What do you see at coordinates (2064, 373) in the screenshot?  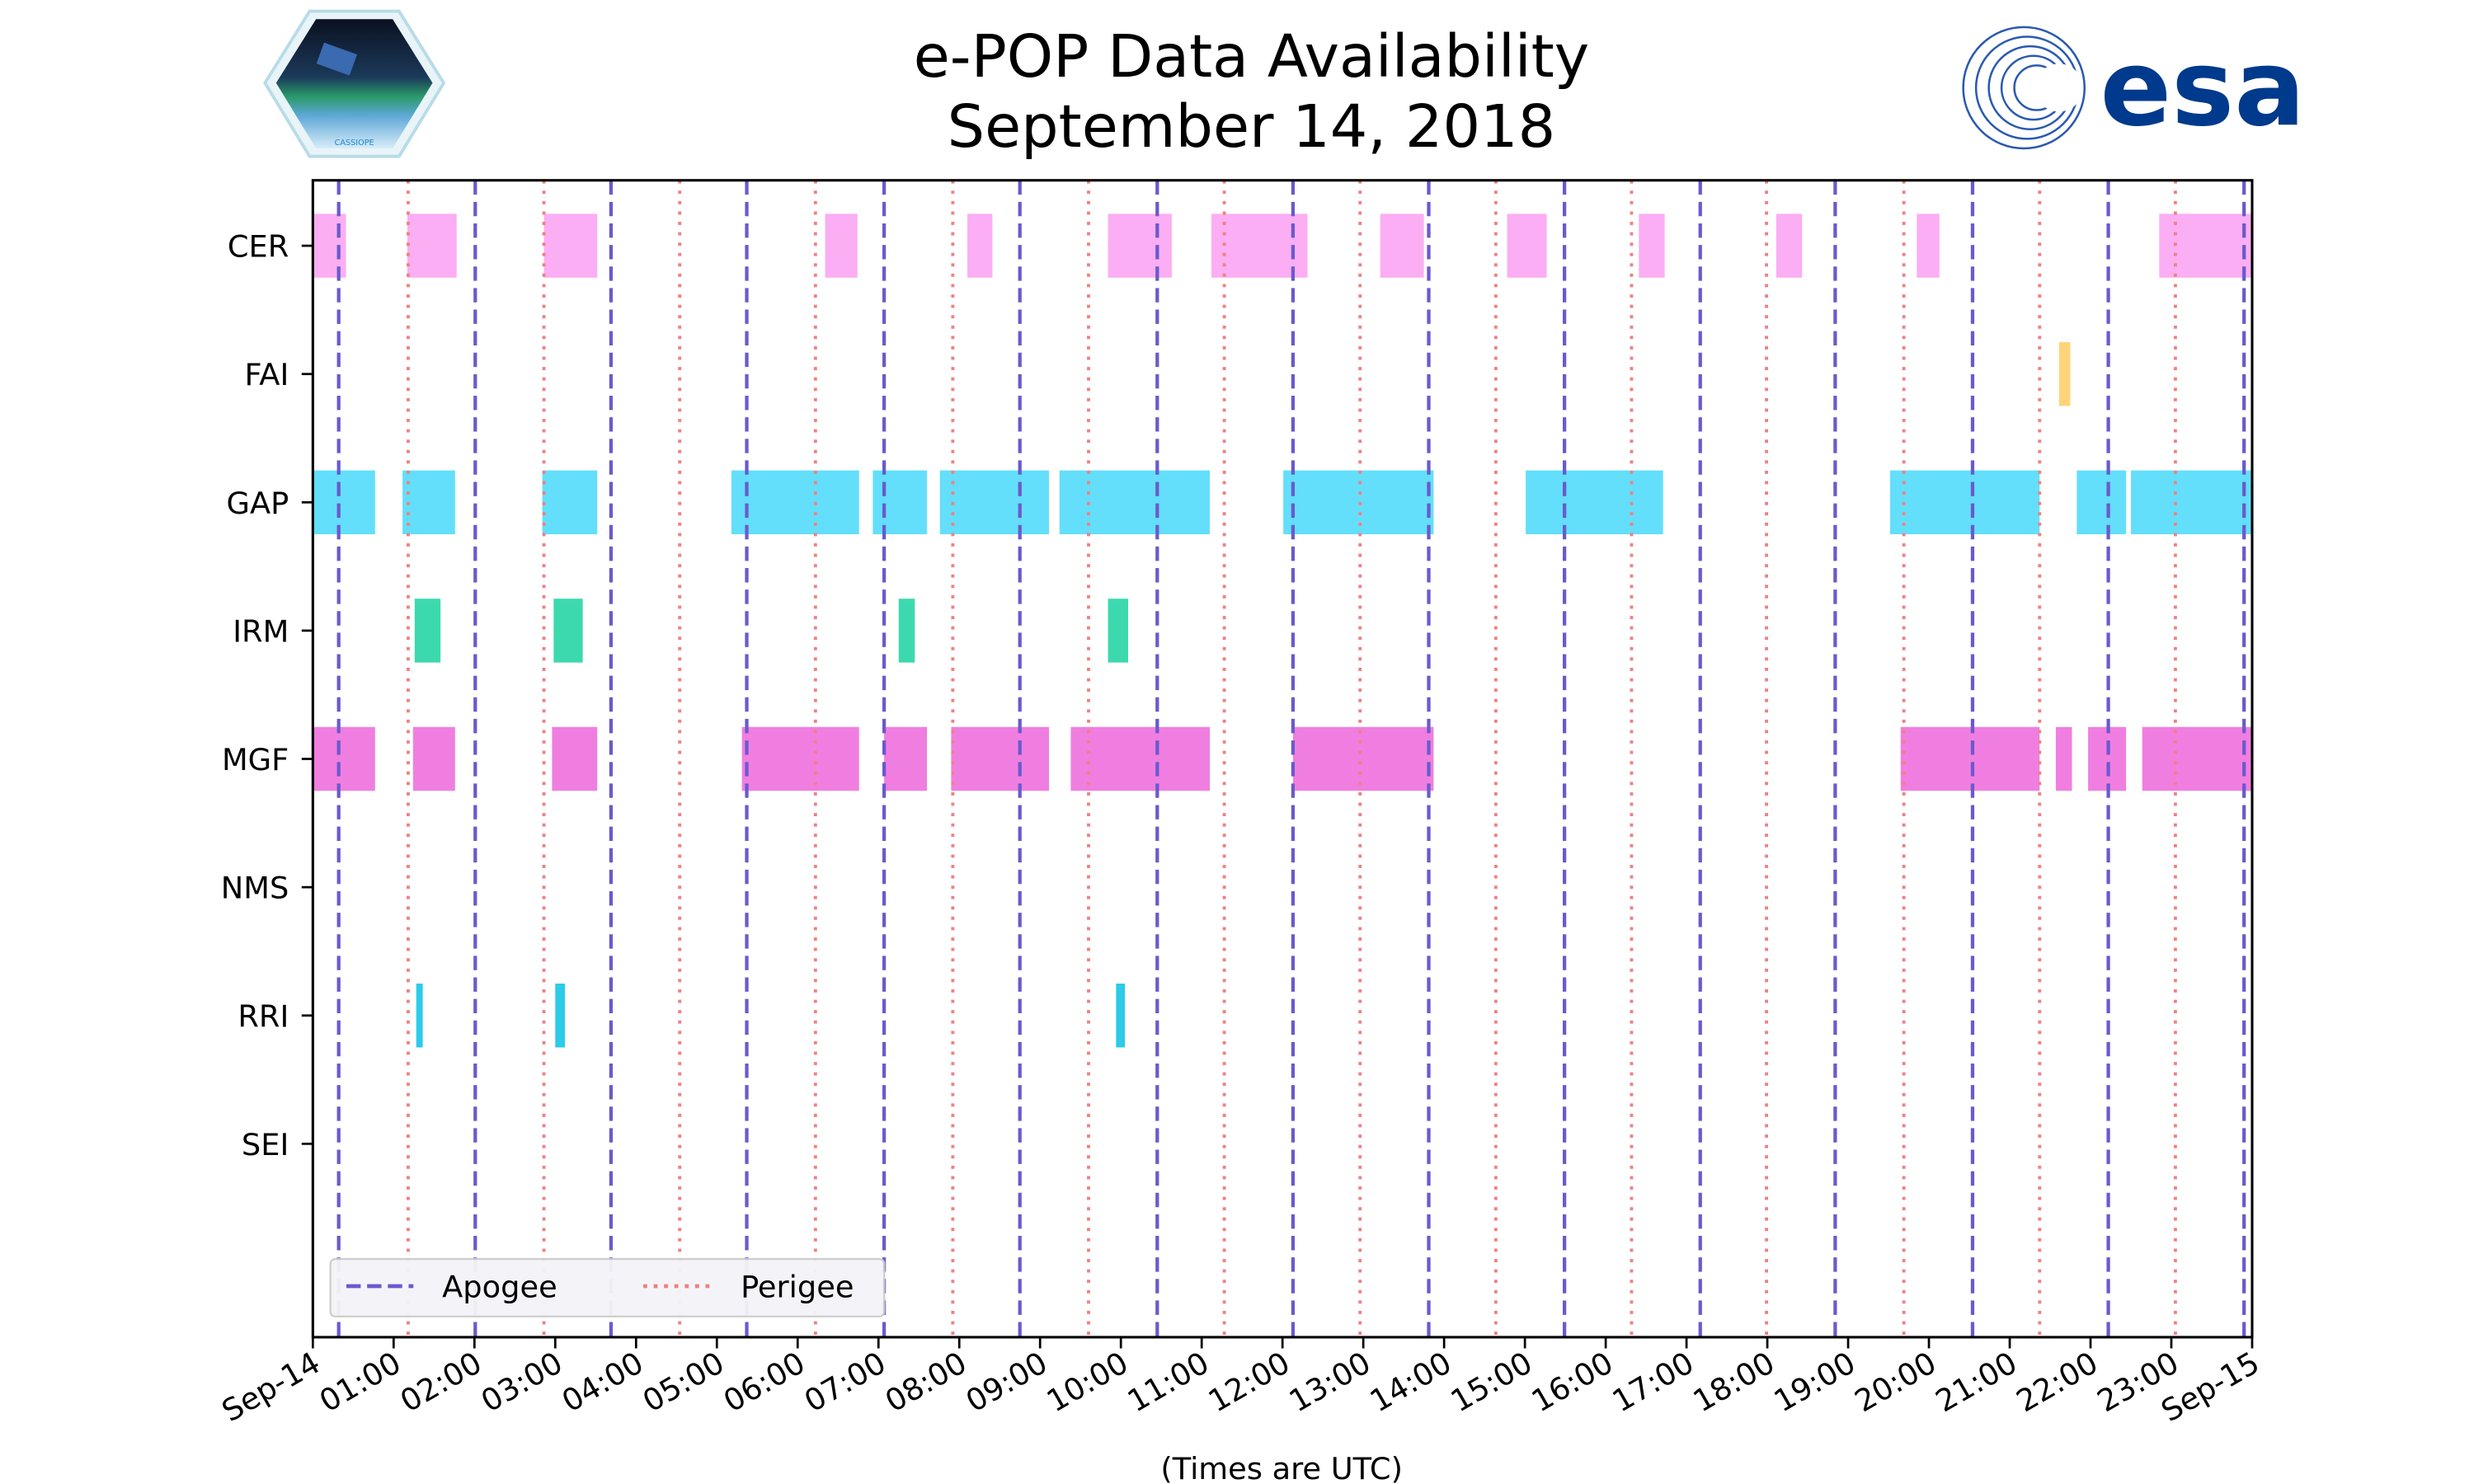 I see `bar-fai` at bounding box center [2064, 373].